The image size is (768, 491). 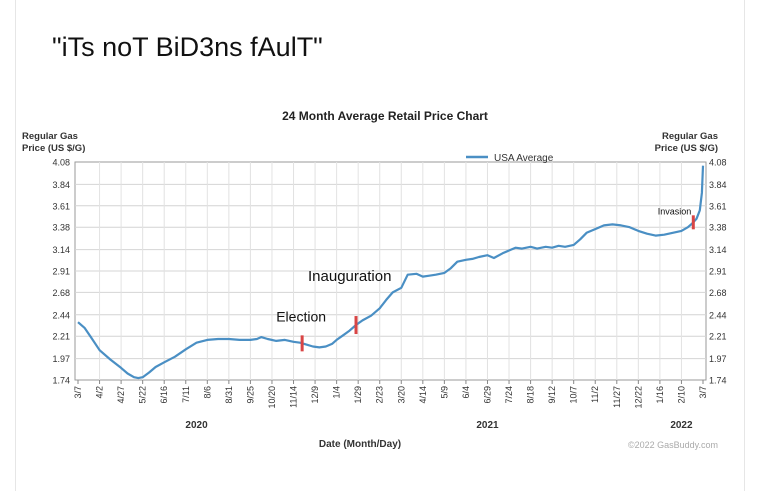 I want to click on chart-title: 24 Month Average Retail Price Chart, so click(x=385, y=116).